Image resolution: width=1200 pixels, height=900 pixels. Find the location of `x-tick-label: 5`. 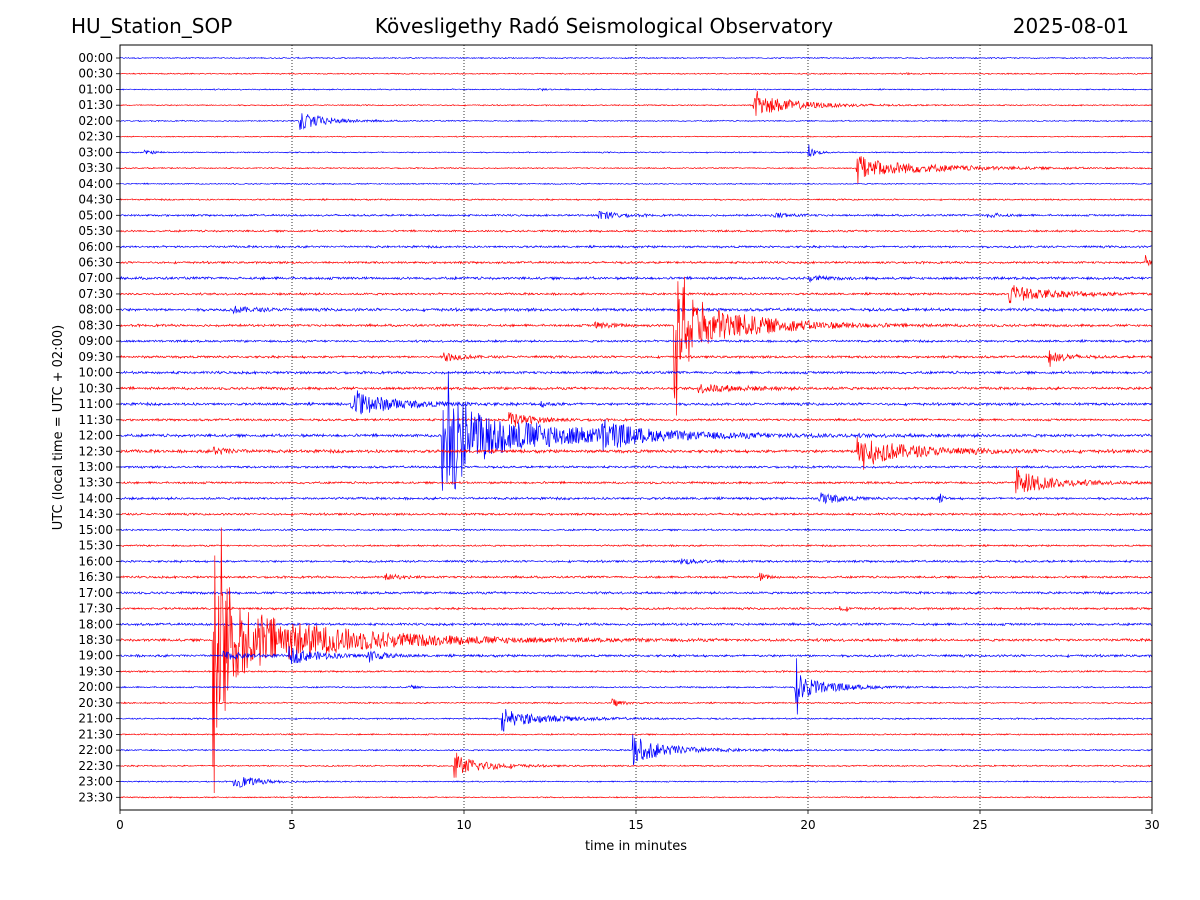

x-tick-label: 5 is located at coordinates (292, 825).